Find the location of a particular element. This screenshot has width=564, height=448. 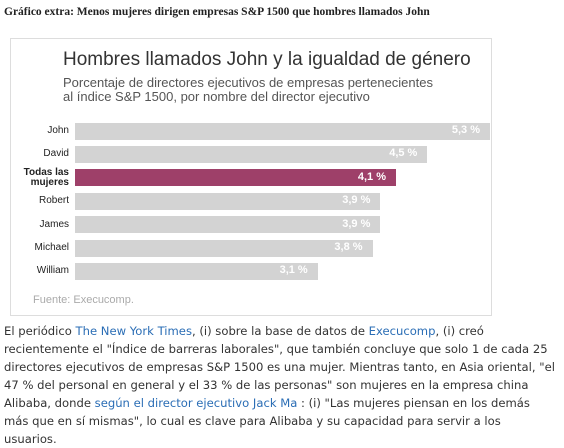

value-label: 3,8 % is located at coordinates (348, 247).